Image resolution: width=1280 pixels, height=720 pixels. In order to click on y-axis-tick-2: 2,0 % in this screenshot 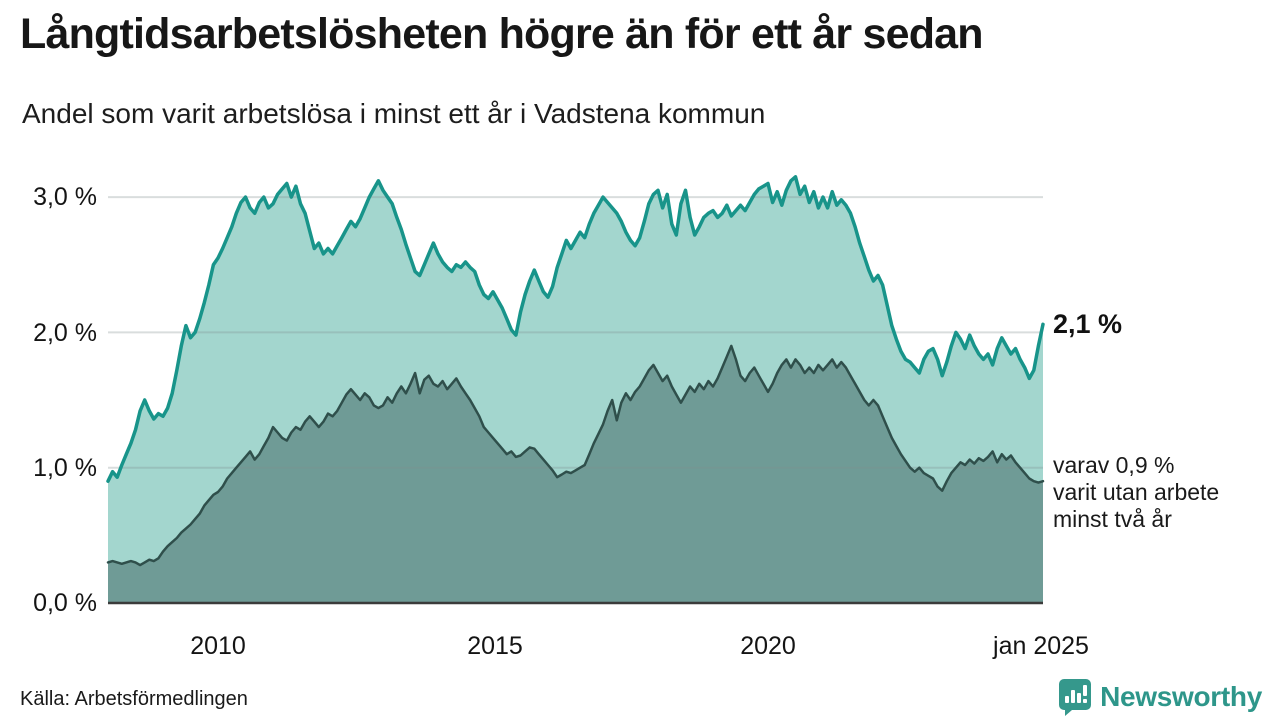, I will do `click(65, 333)`.